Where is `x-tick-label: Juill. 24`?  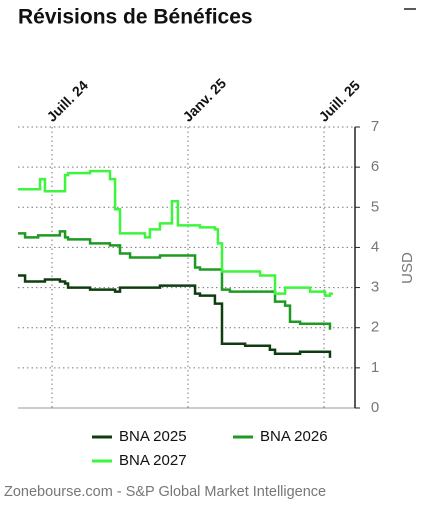 x-tick-label: Juill. 24 is located at coordinates (67, 101).